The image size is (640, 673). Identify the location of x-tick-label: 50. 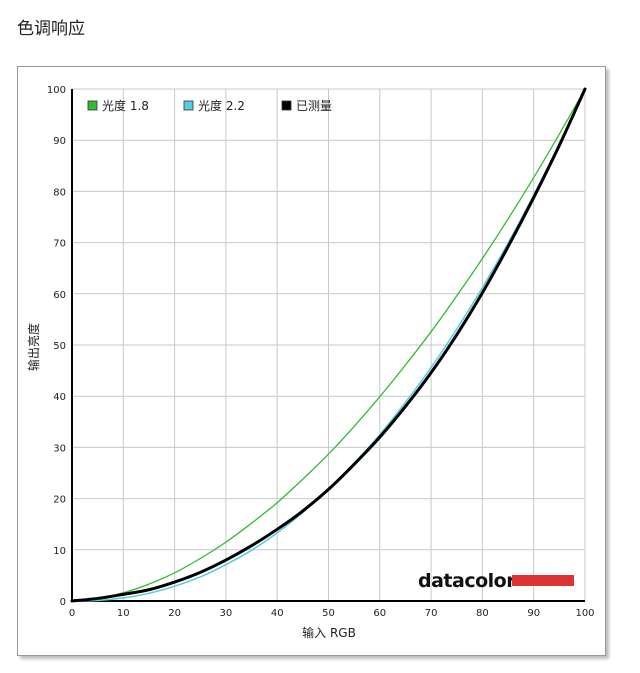
(328, 613).